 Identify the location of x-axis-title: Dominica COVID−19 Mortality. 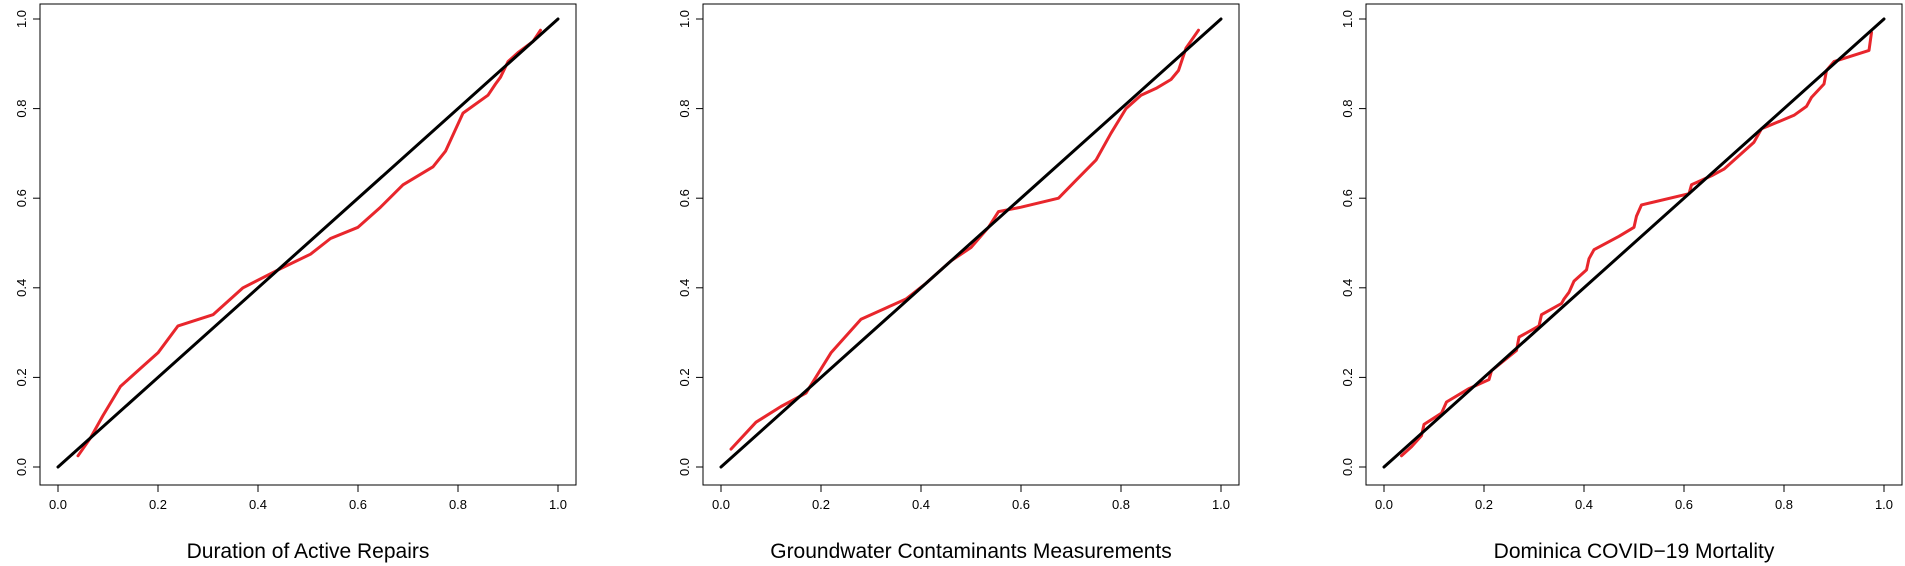
(1634, 551).